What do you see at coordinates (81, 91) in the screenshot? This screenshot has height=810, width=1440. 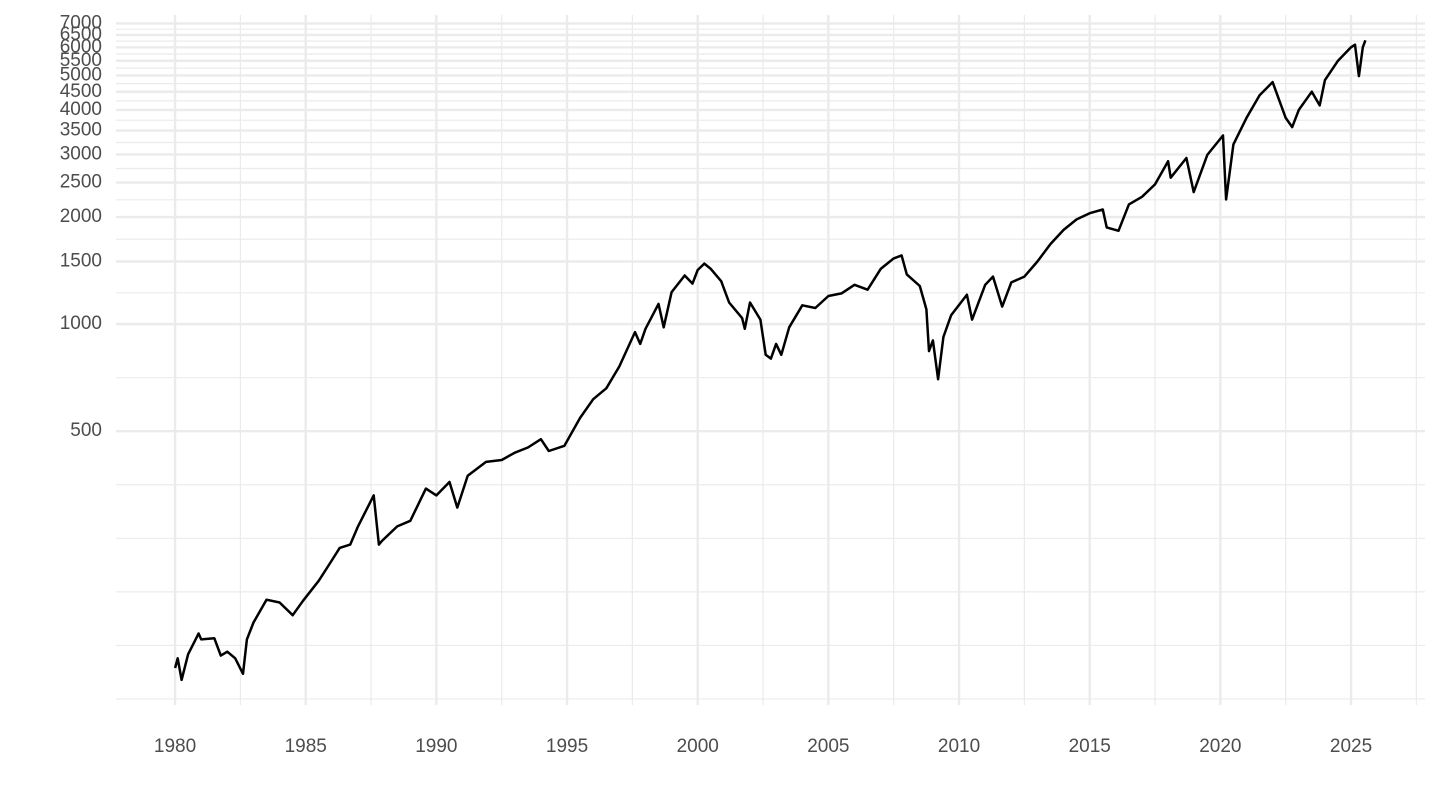 I see `y-tick-label: 4500` at bounding box center [81, 91].